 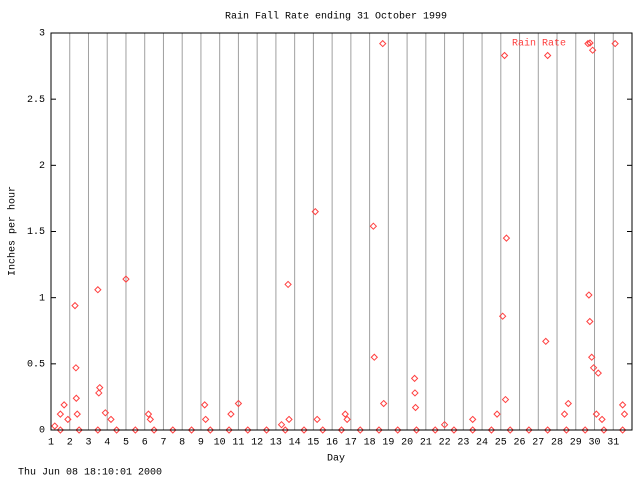 I want to click on x-tick-label: 7, so click(x=163, y=443).